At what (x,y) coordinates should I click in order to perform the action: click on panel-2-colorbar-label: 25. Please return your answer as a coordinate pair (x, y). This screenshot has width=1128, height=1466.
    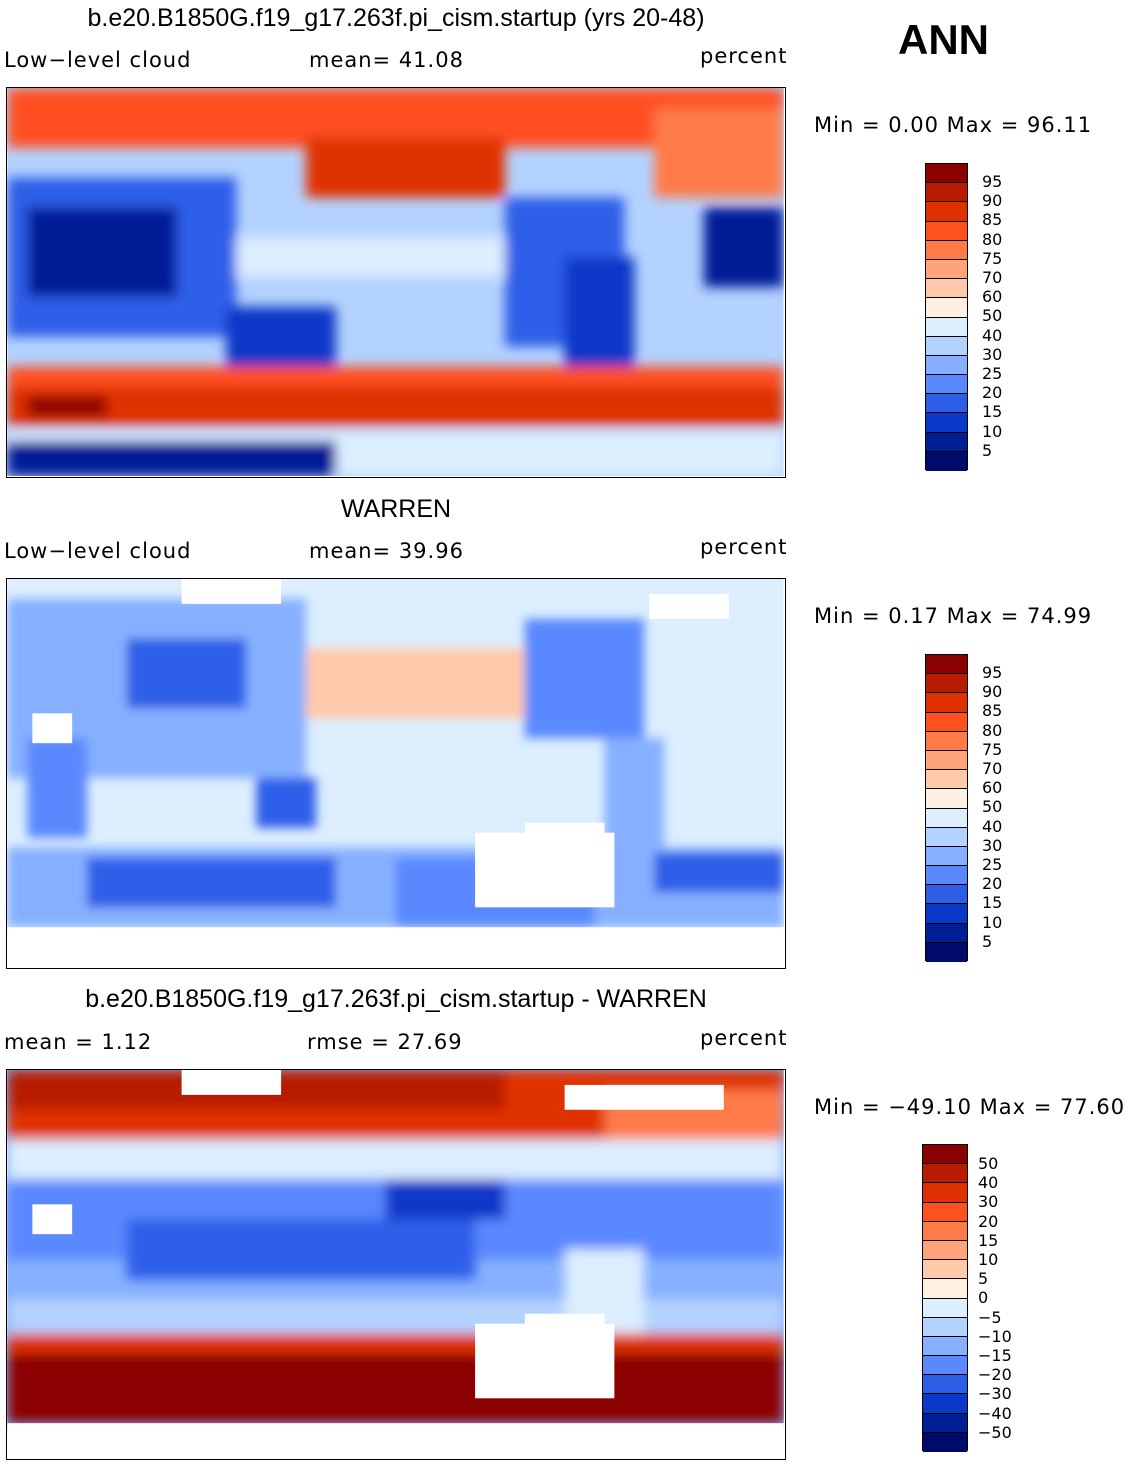
    Looking at the image, I should click on (992, 864).